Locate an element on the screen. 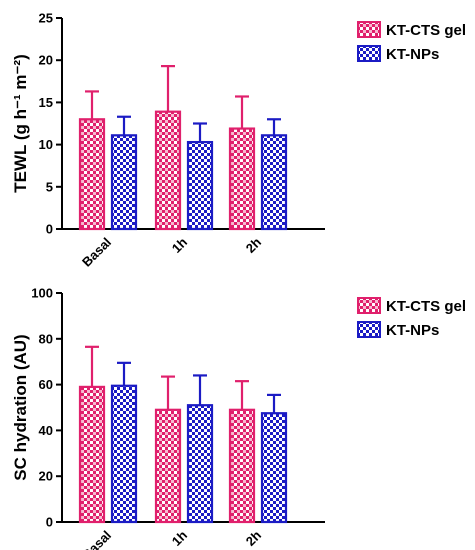 The height and width of the screenshot is (550, 475). y-axis-label: TEWL (g h⁻¹ m⁻²) is located at coordinates (20, 123).